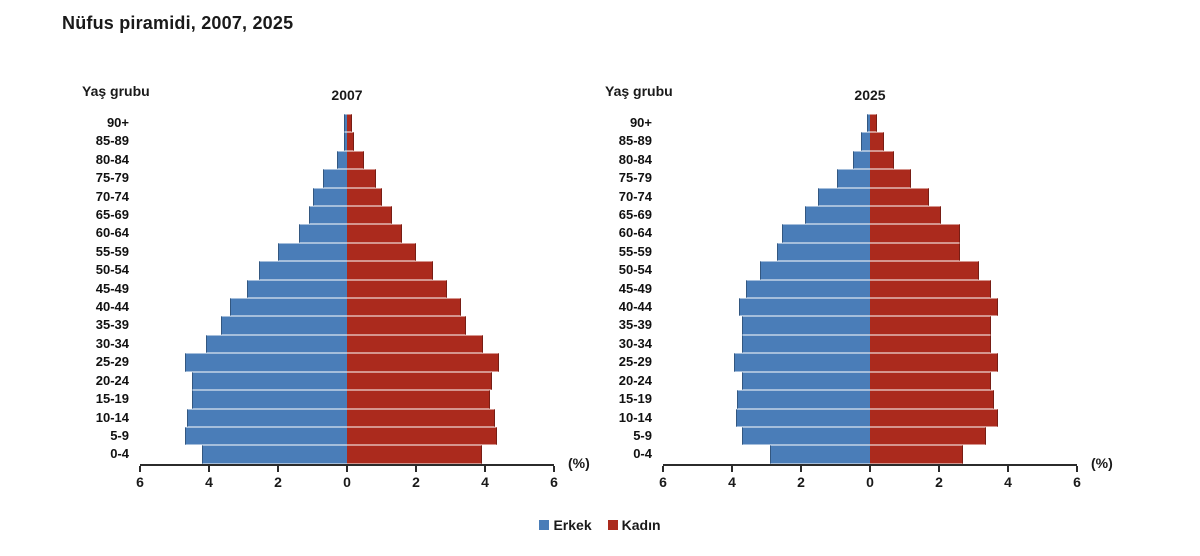  What do you see at coordinates (1008, 482) in the screenshot?
I see `axis-tick-label: 4` at bounding box center [1008, 482].